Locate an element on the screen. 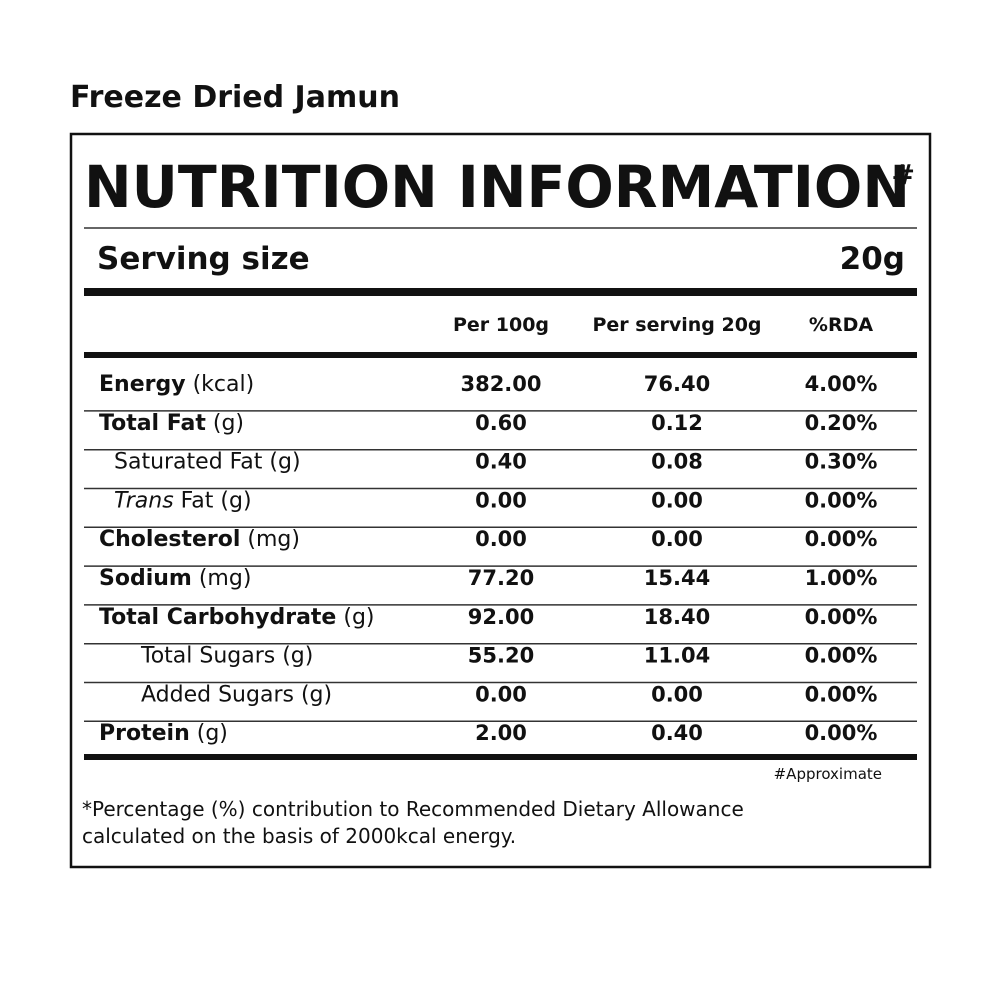 This screenshot has height=1001, width=1001. cell-value: 92.00 is located at coordinates (501, 617).